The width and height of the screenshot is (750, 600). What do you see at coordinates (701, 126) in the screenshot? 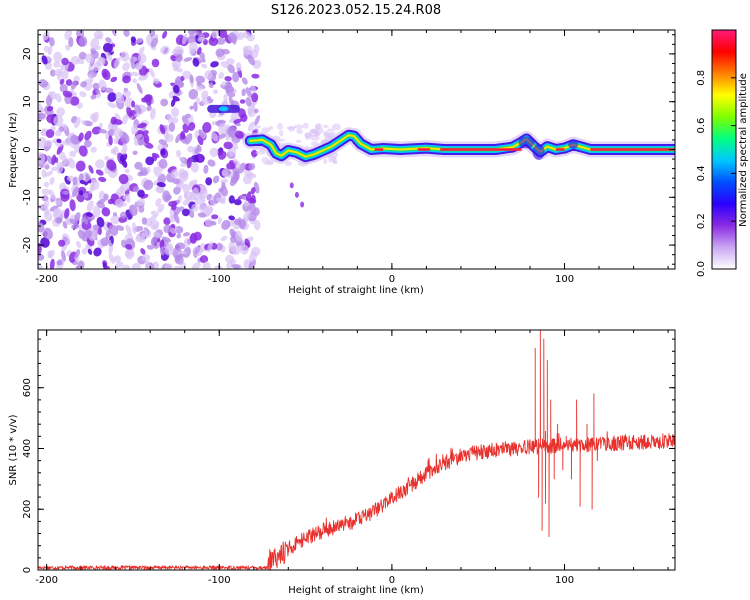
I see `colorbar-tick-label: 0.6` at bounding box center [701, 126].